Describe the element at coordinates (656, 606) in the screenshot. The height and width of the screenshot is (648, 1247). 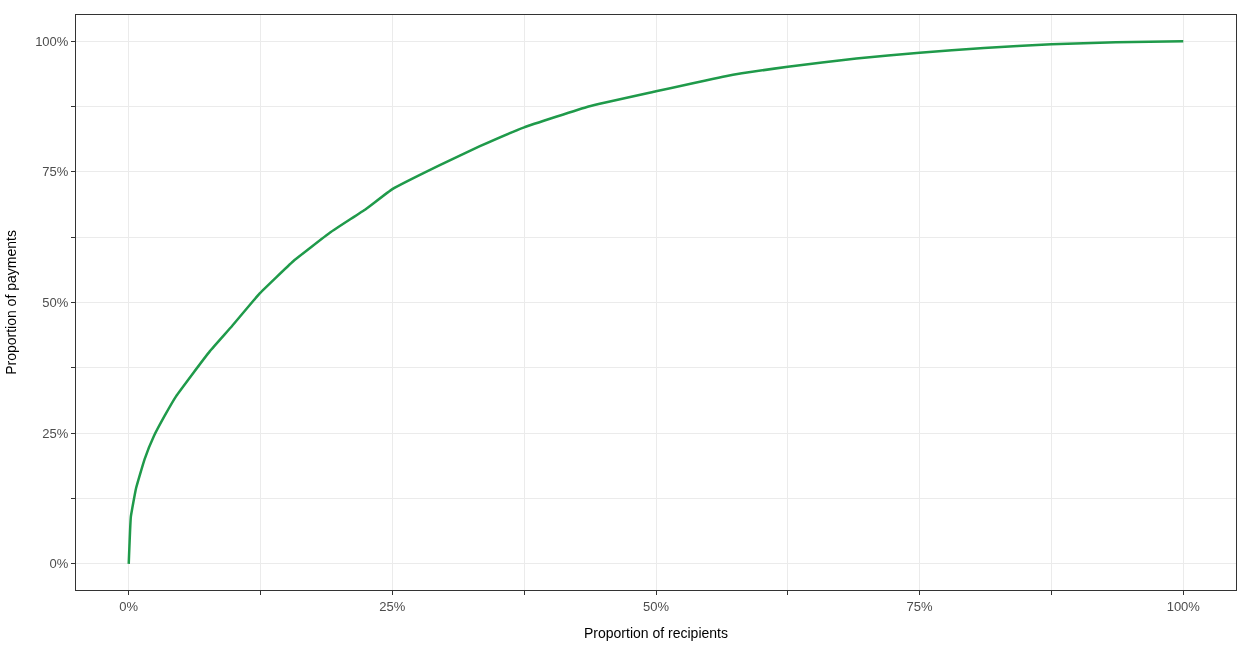
I see `x-tick-label: 50%` at that location.